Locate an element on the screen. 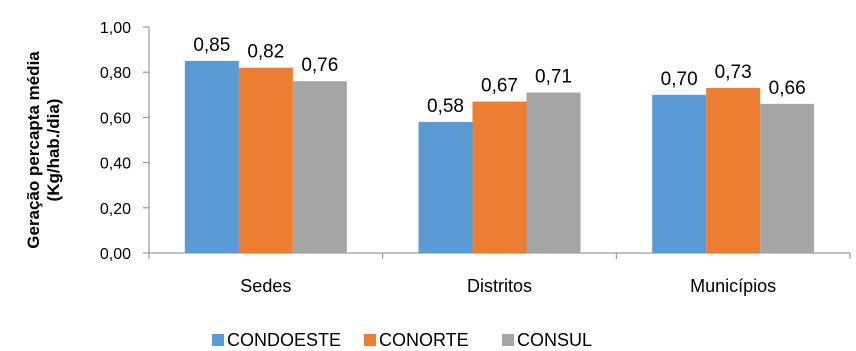  y-tick-label: 0,60 is located at coordinates (115, 118).